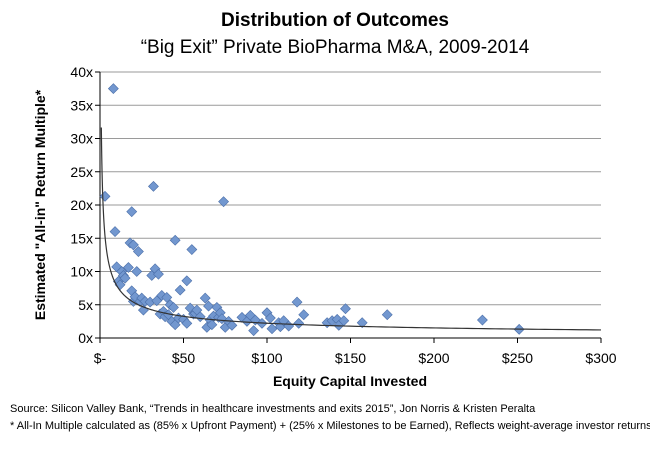 Image resolution: width=650 pixels, height=456 pixels. What do you see at coordinates (350, 381) in the screenshot?
I see `x-axis-title: Equity Capital Invested` at bounding box center [350, 381].